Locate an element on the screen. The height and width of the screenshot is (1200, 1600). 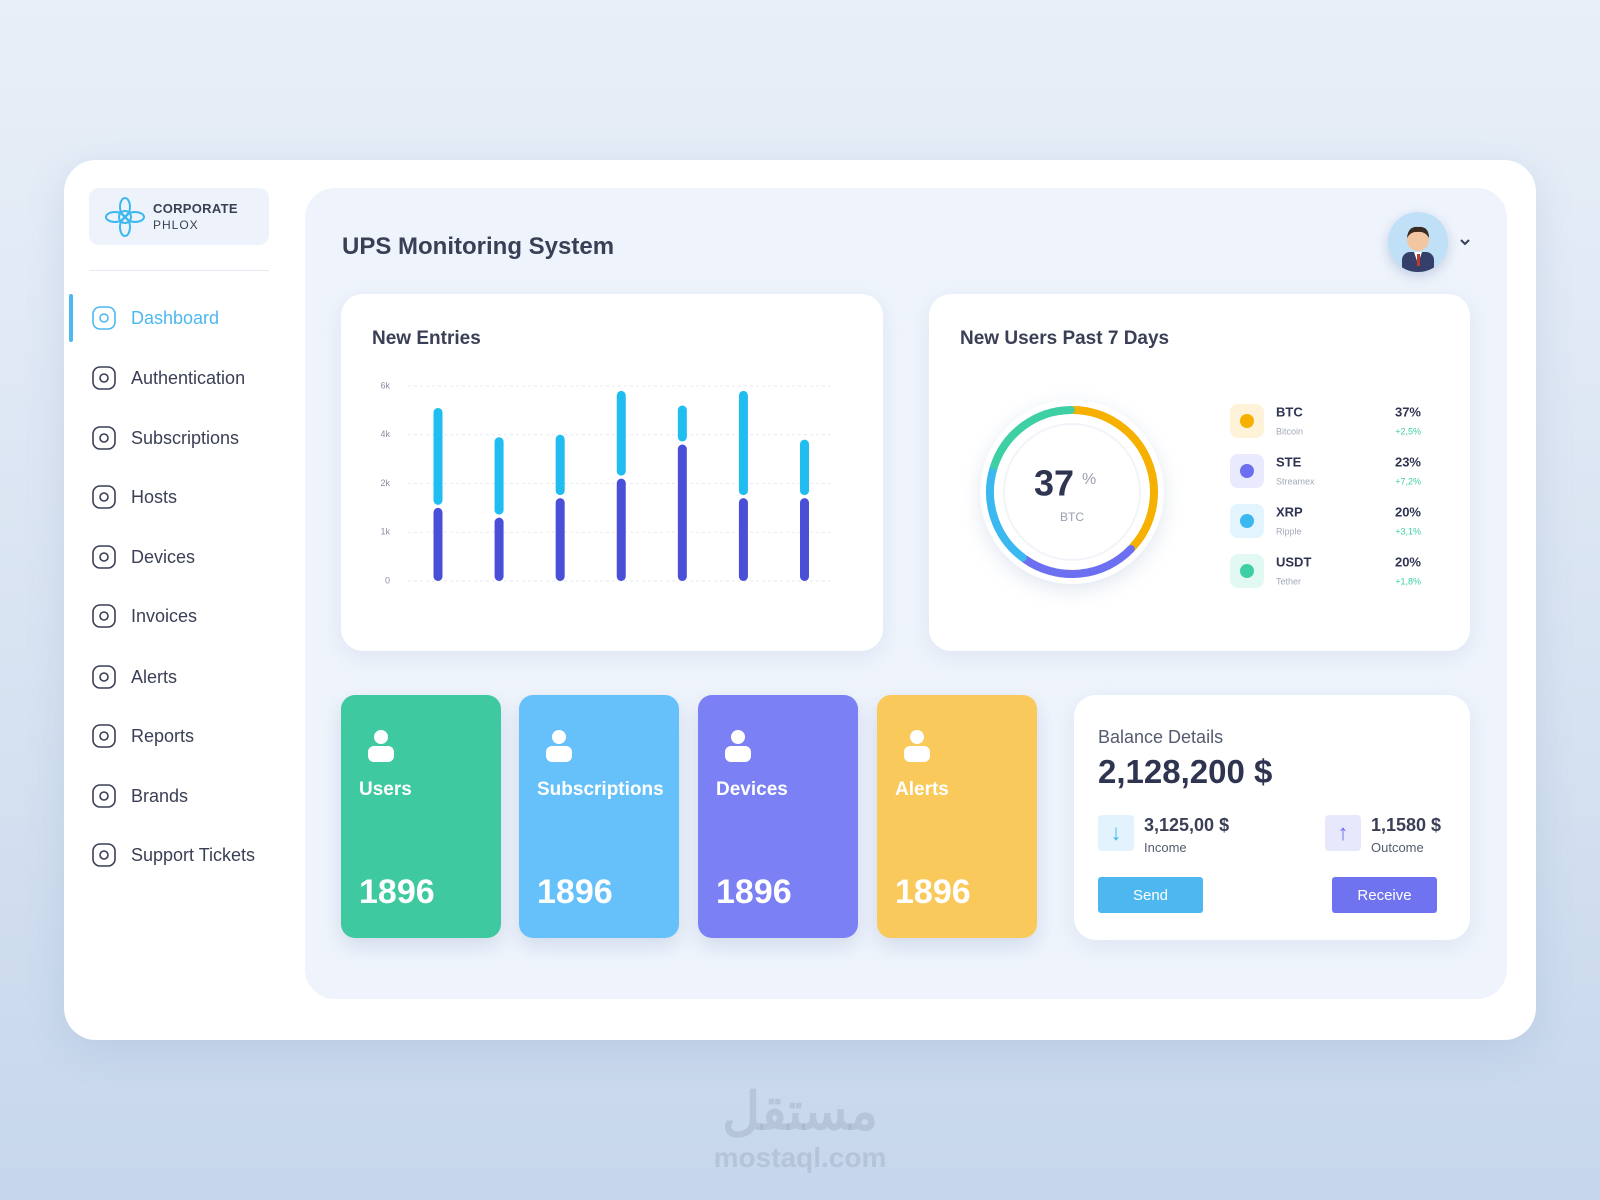
entries-card is located at coordinates (612, 472).